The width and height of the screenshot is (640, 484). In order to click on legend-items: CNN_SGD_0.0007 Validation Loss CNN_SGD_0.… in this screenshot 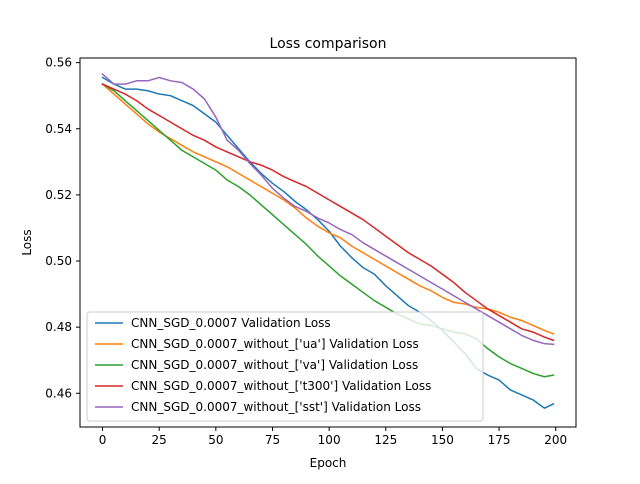, I will do `click(263, 365)`.